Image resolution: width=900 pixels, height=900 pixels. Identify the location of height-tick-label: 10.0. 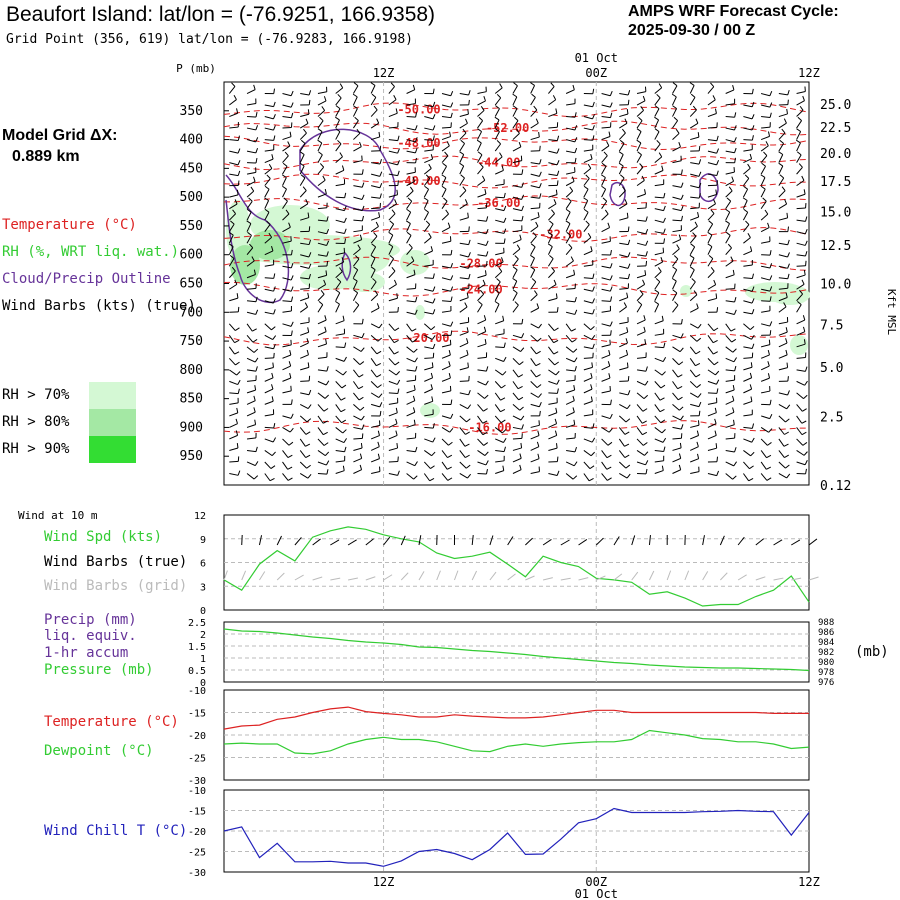
(835, 285).